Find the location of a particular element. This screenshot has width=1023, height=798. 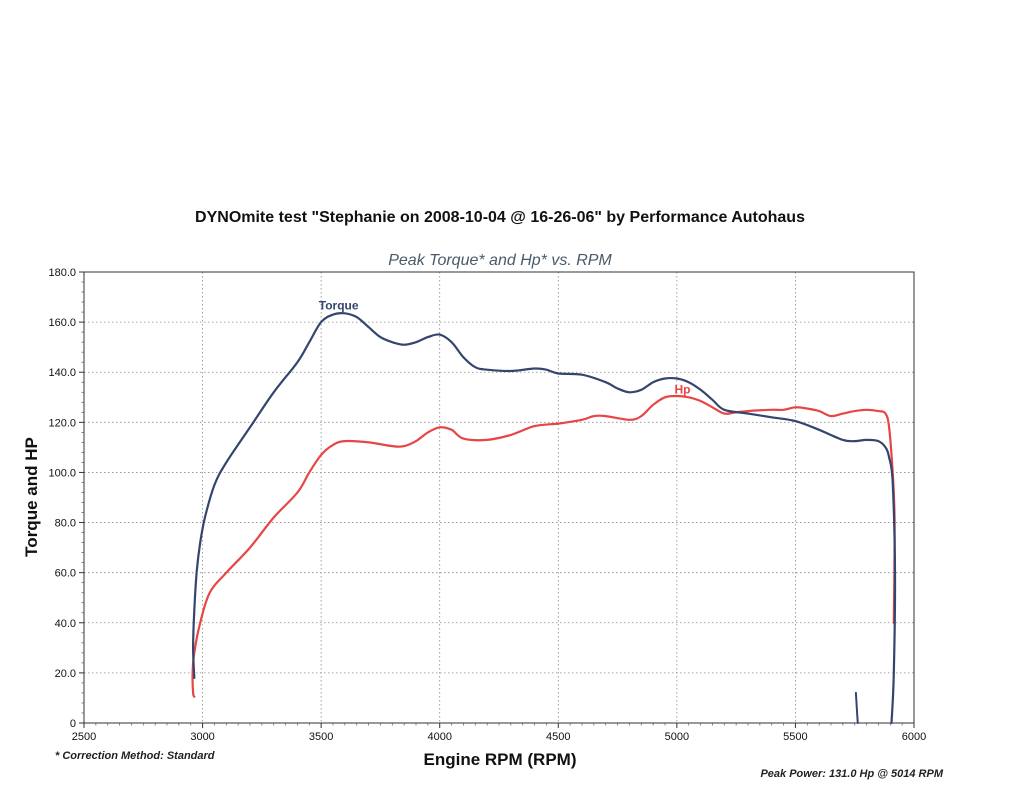

y-tick-label: 60.0 is located at coordinates (65, 574).